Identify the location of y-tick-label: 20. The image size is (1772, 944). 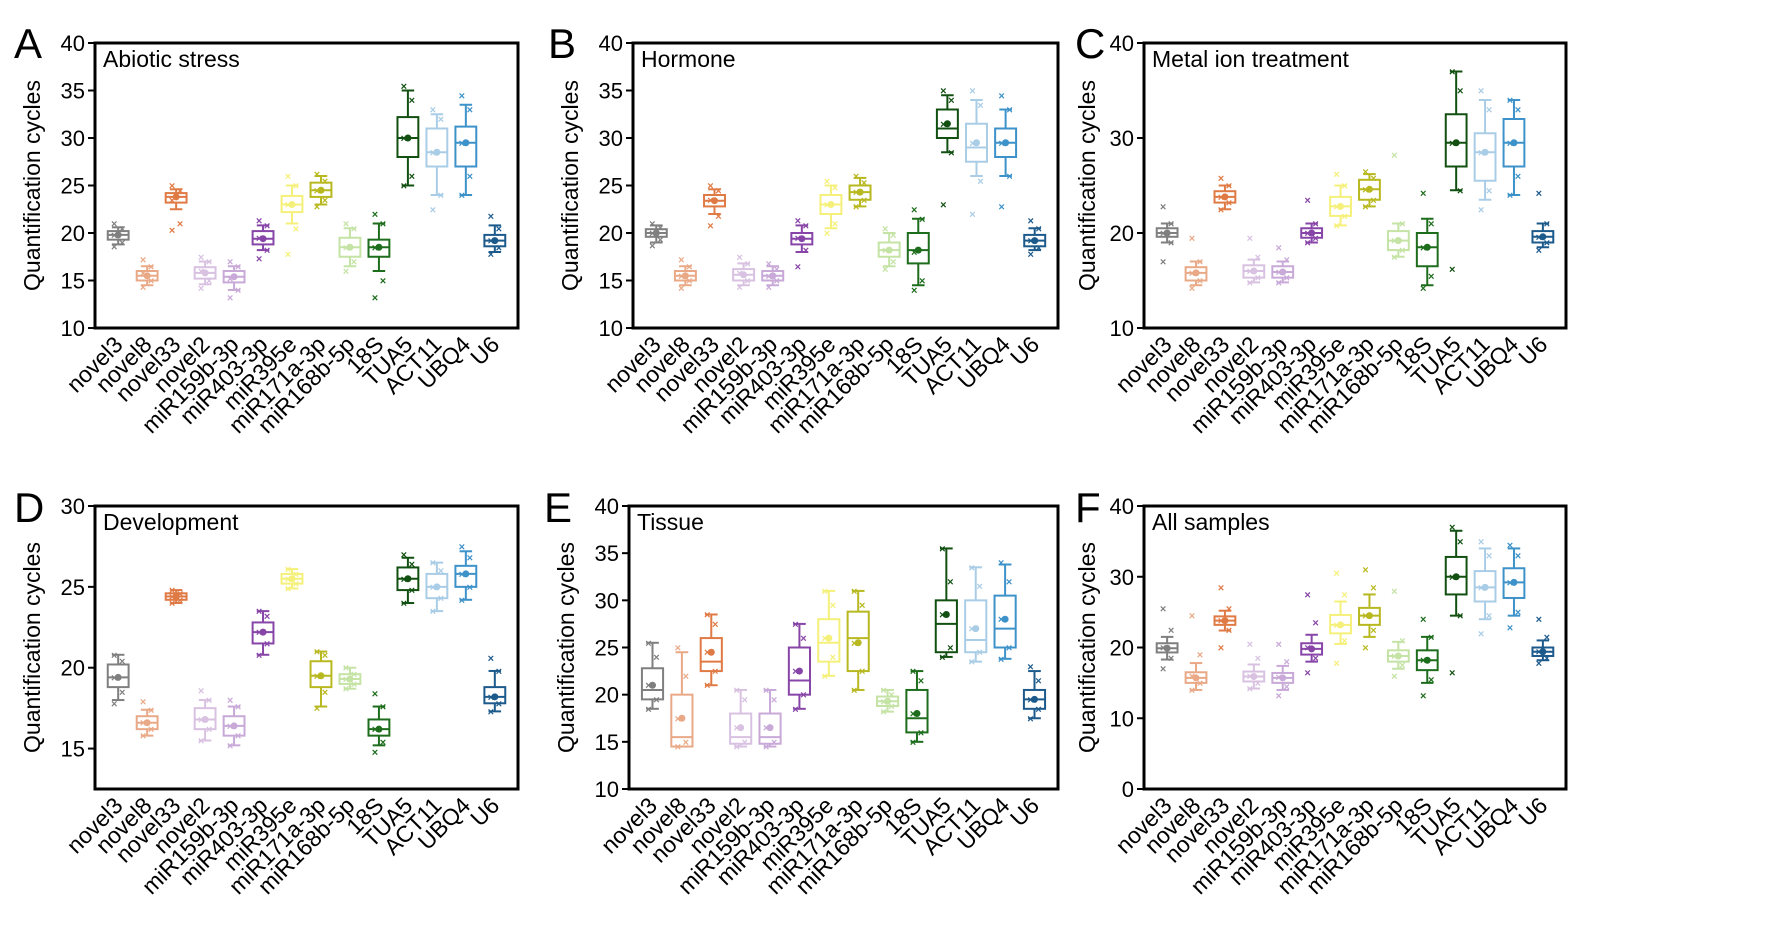
(73, 233).